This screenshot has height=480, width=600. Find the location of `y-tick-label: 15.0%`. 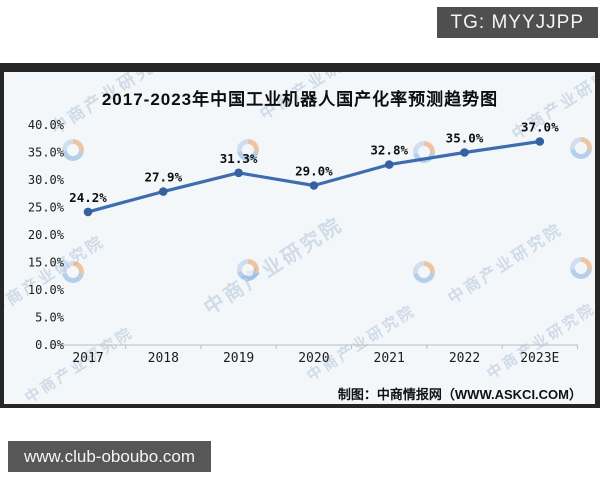

y-tick-label: 15.0% is located at coordinates (46, 263).